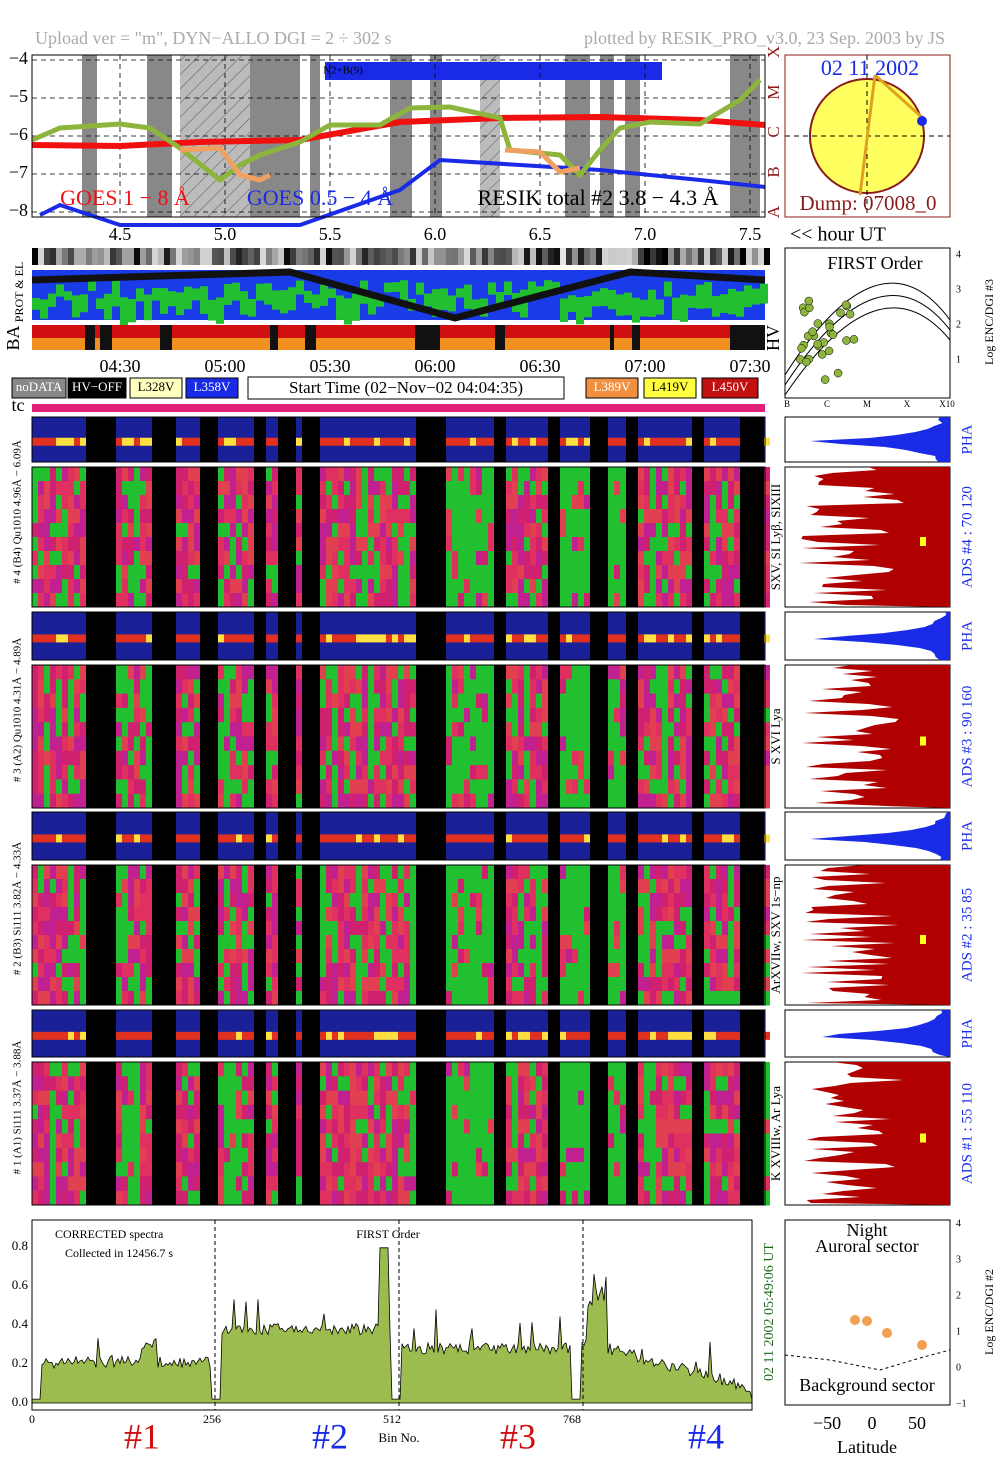  What do you see at coordinates (923, 741) in the screenshot?
I see `marker` at bounding box center [923, 741].